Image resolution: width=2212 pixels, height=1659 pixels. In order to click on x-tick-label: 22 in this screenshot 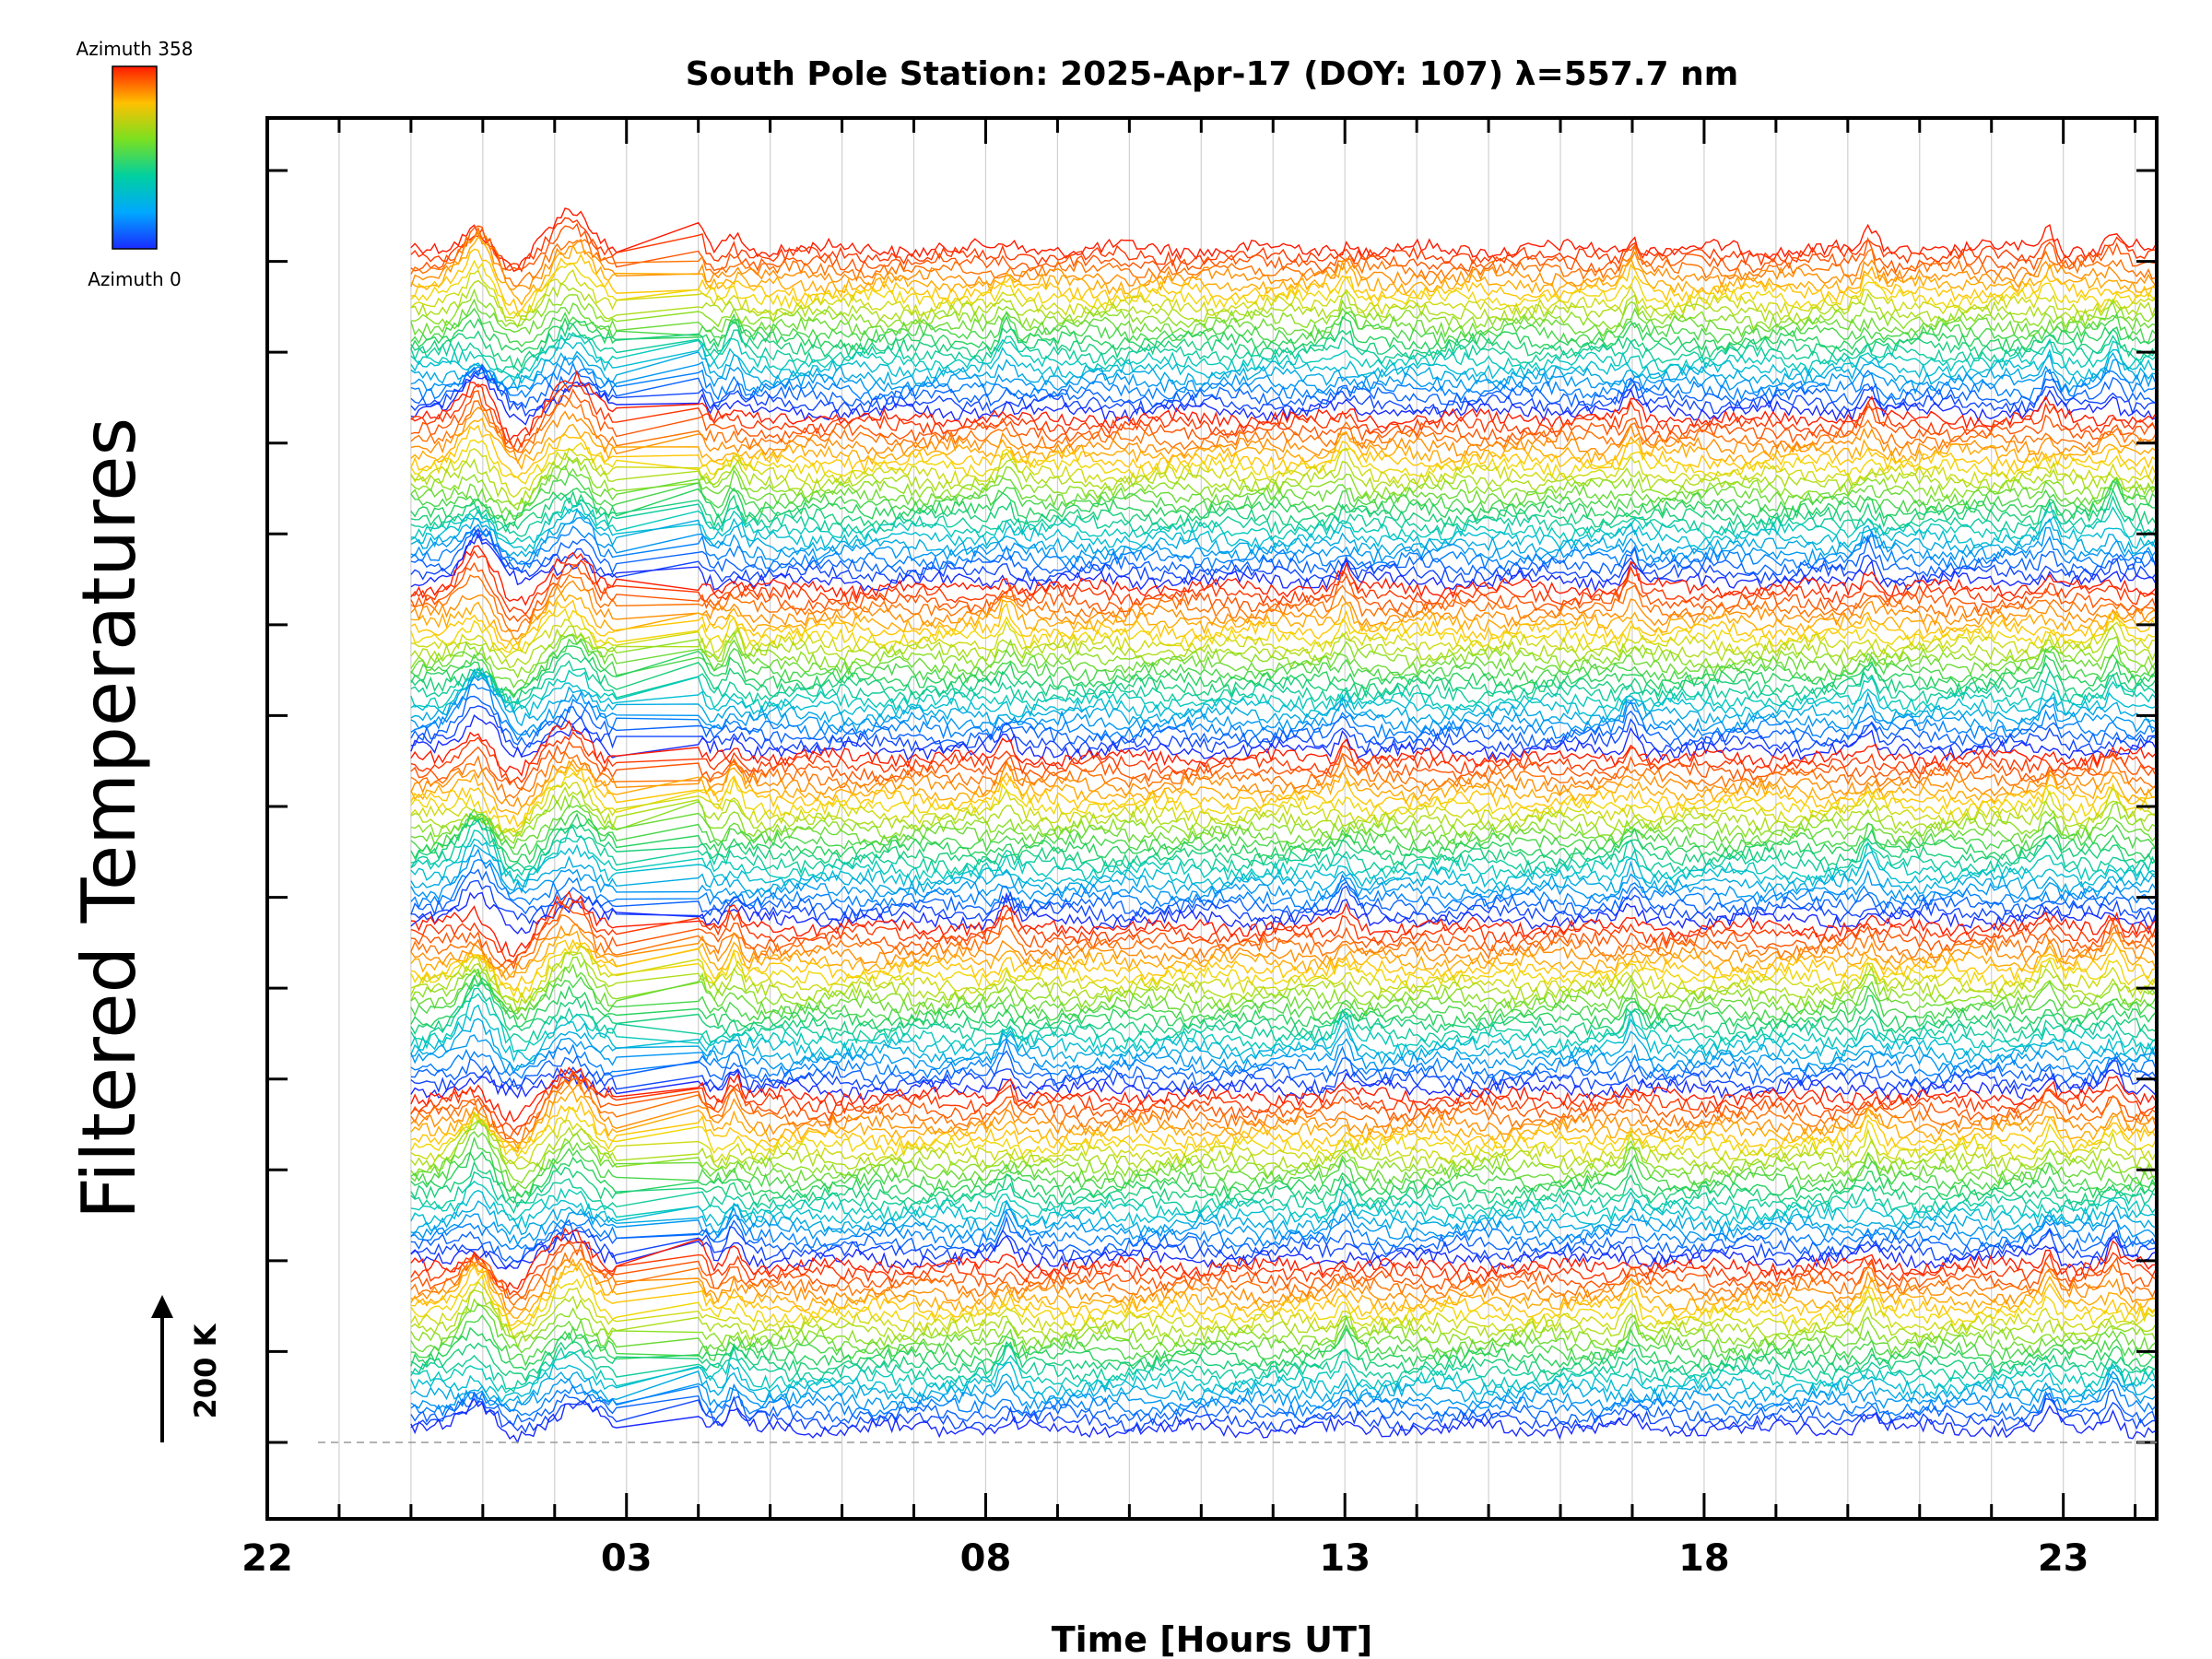, I will do `click(267, 1558)`.